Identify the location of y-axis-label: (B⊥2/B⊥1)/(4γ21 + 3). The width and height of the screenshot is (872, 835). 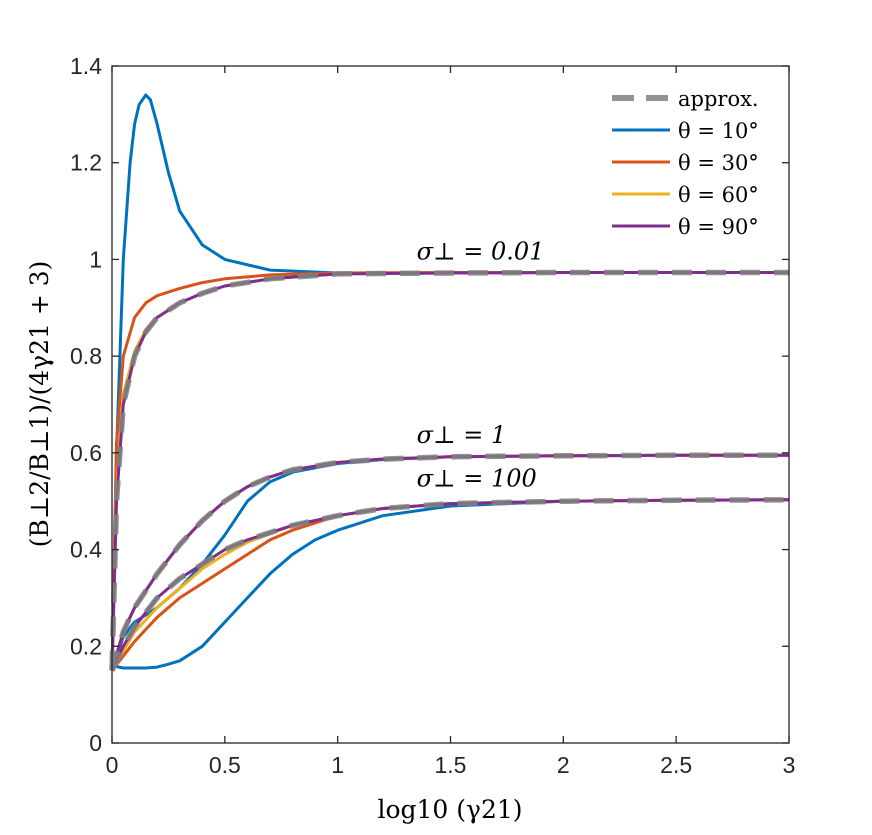
(39, 404).